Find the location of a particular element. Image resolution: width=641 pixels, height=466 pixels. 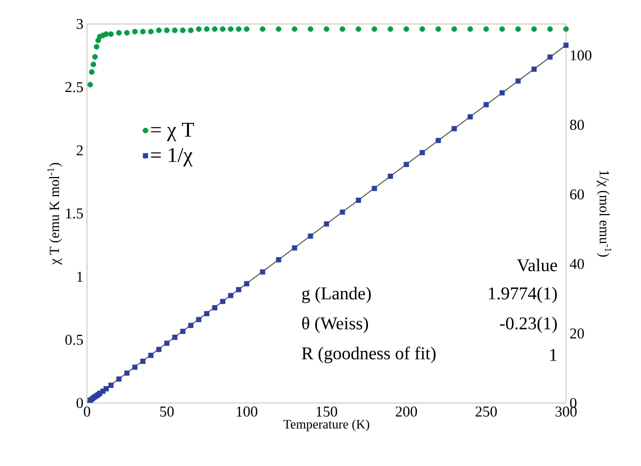

y-tick-label: 2.5 is located at coordinates (74, 87).